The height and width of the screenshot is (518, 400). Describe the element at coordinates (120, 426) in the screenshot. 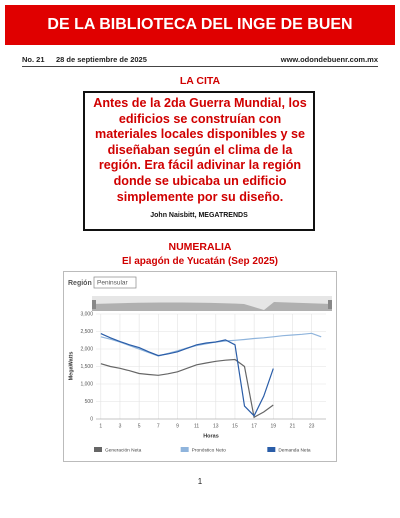

I see `x-tick-label: 3` at that location.